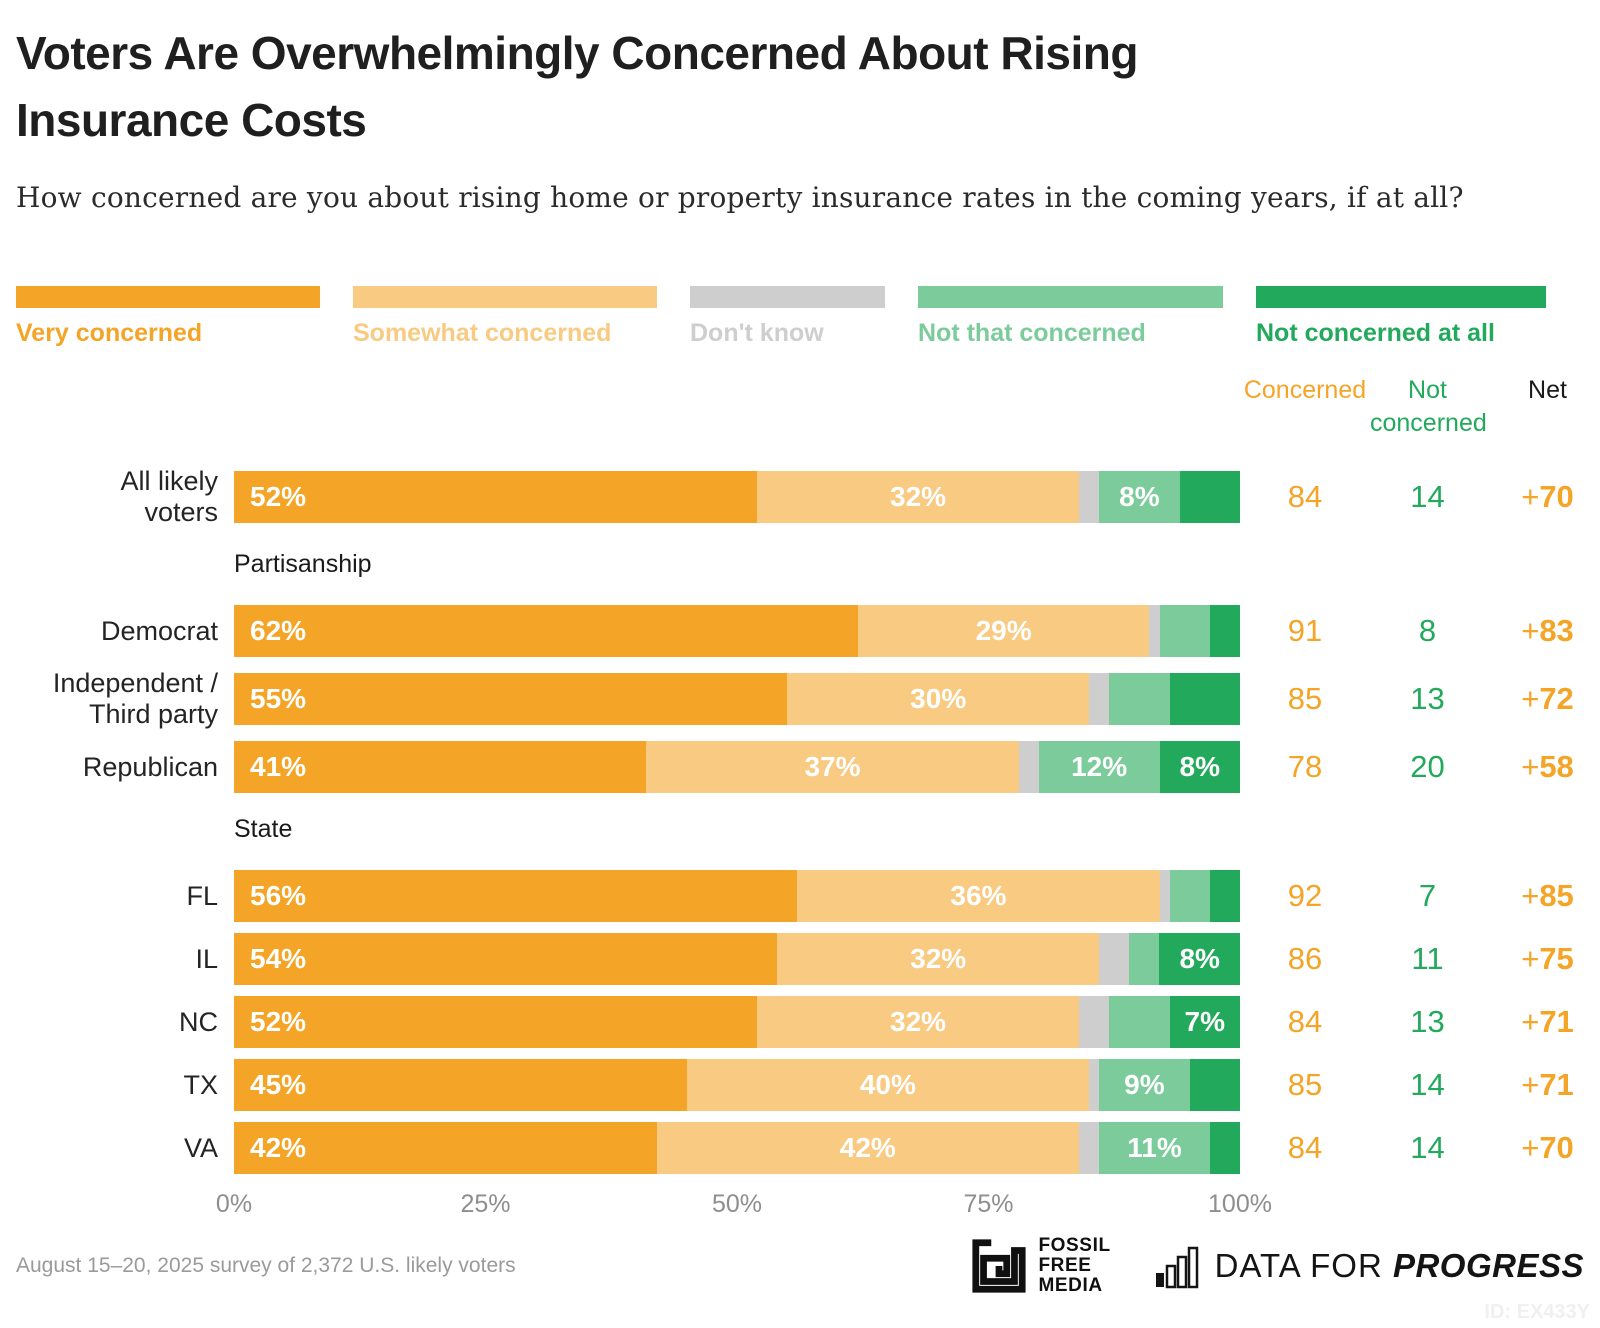 The image size is (1600, 1328). What do you see at coordinates (1427, 959) in the screenshot?
I see `not-concerned-value: 11` at bounding box center [1427, 959].